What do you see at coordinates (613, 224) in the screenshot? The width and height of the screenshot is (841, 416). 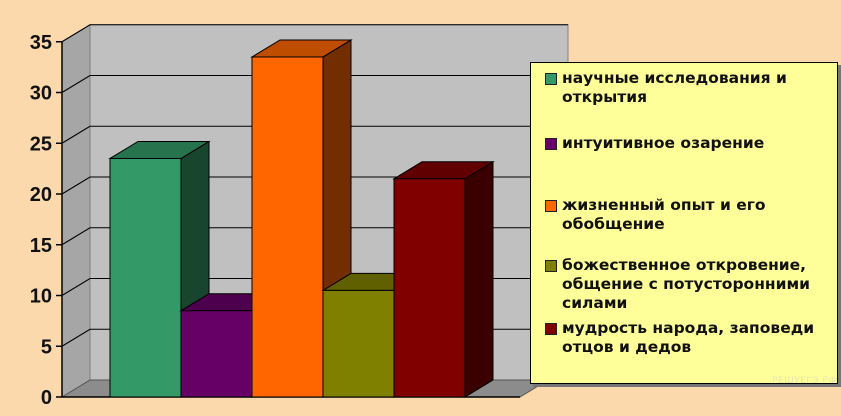 I see `legend-label-line: обобщение` at bounding box center [613, 224].